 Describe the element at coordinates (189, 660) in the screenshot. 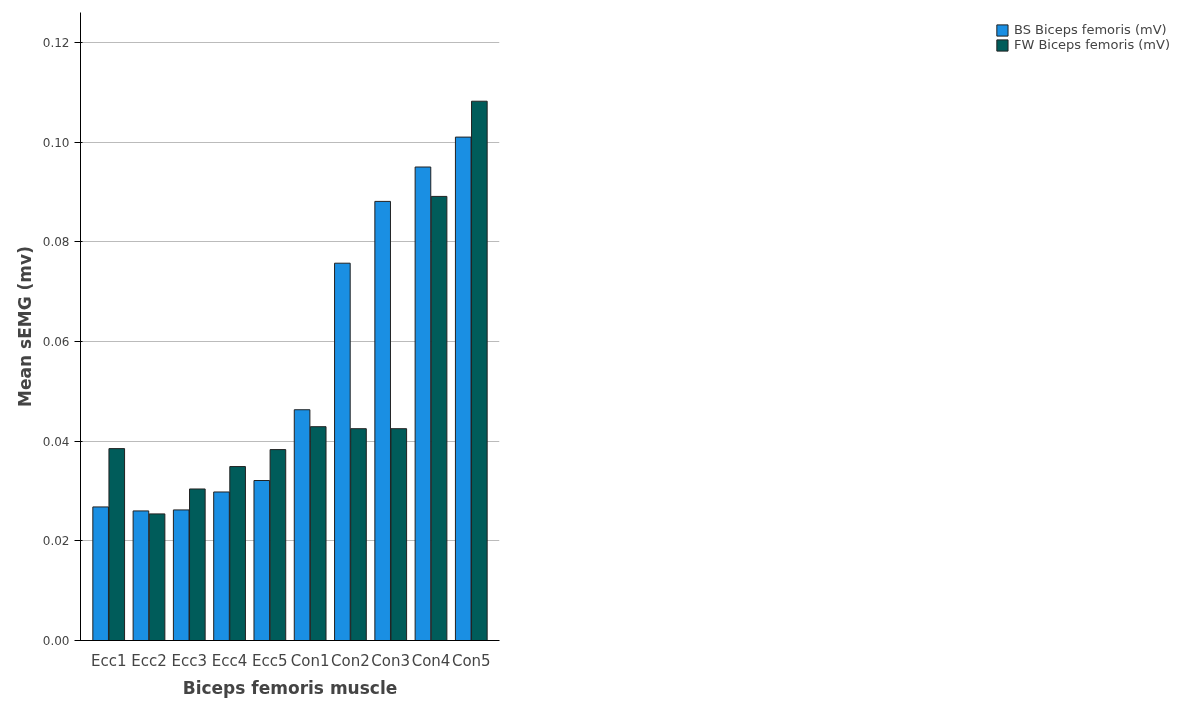

I see `x-tick-label: Ecc3` at that location.